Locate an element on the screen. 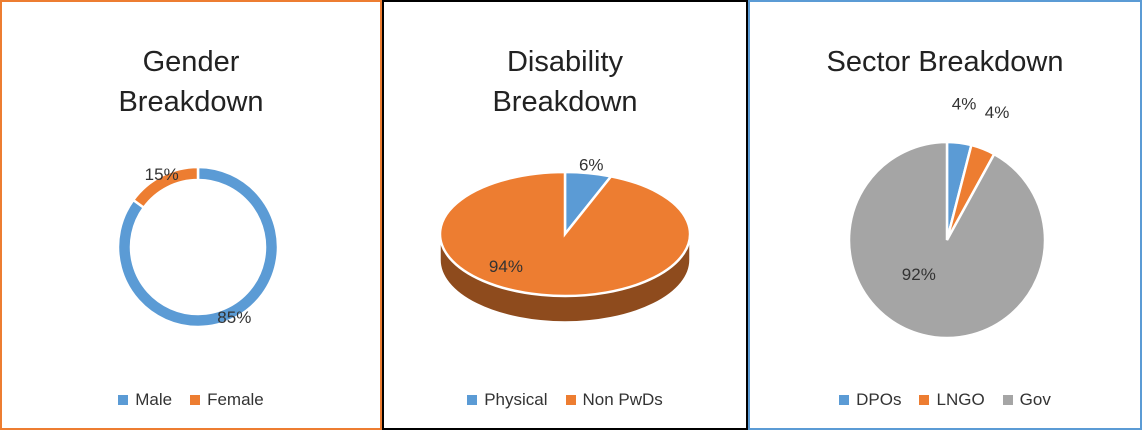 This screenshot has height=430, width=1142. legend-item: DPOs is located at coordinates (870, 400).